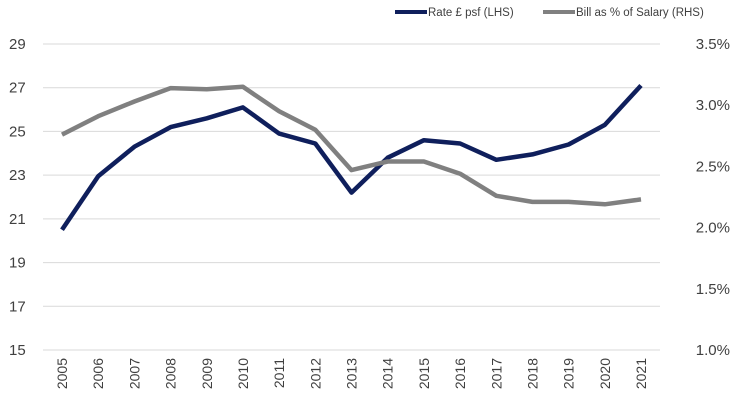 The image size is (740, 413). Describe the element at coordinates (207, 373) in the screenshot. I see `x-tick-label: 2009` at that location.